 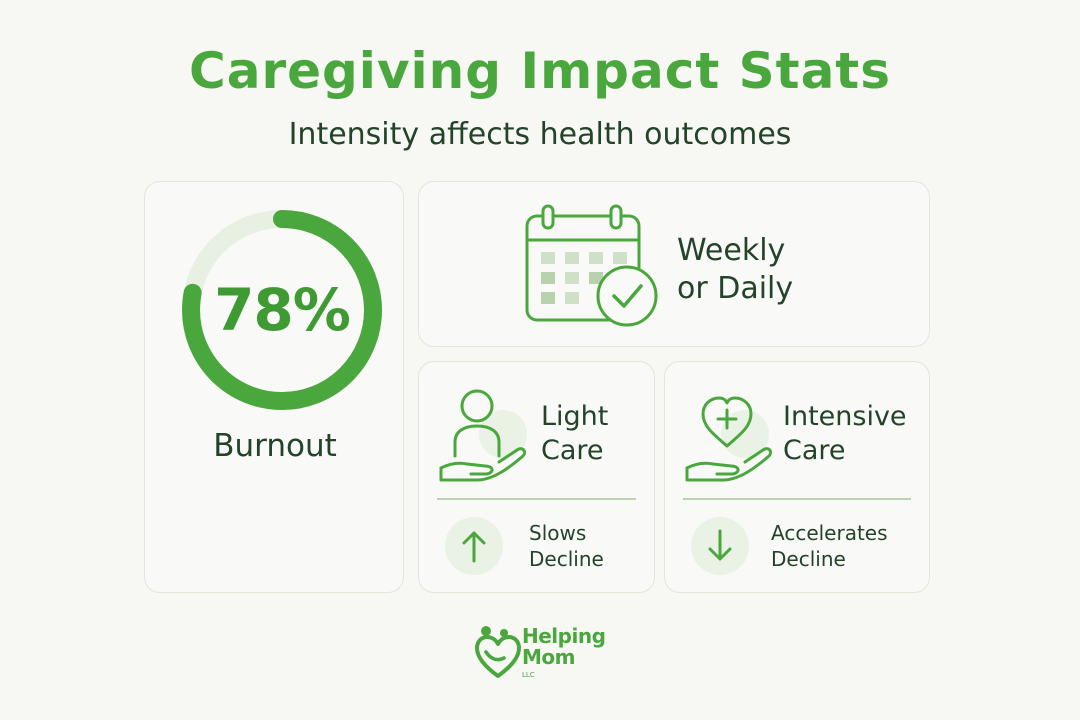 What do you see at coordinates (536, 477) in the screenshot?
I see `light-care-card: Light Care Slows Decline` at bounding box center [536, 477].